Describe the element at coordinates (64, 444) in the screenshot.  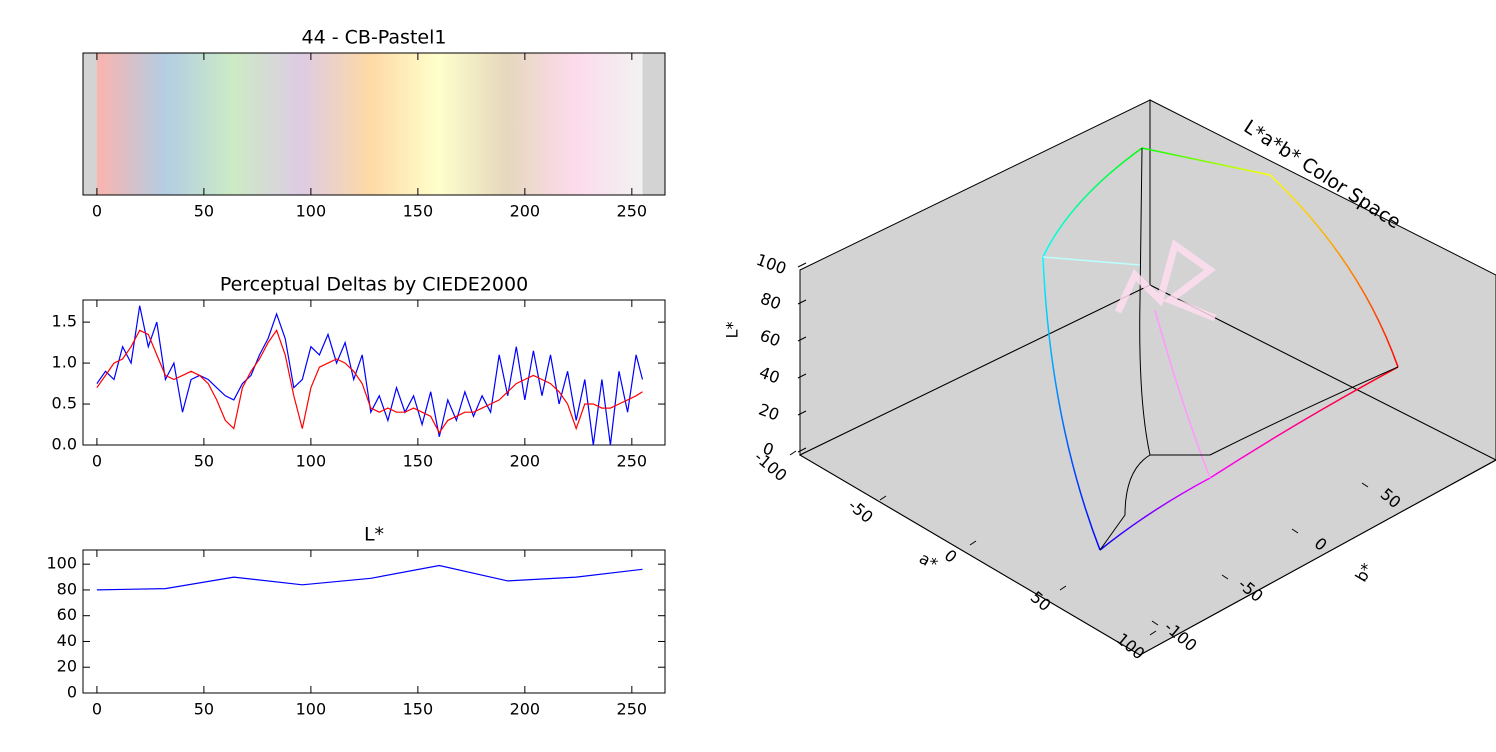
I see `y-tick-label: 0.0` at that location.